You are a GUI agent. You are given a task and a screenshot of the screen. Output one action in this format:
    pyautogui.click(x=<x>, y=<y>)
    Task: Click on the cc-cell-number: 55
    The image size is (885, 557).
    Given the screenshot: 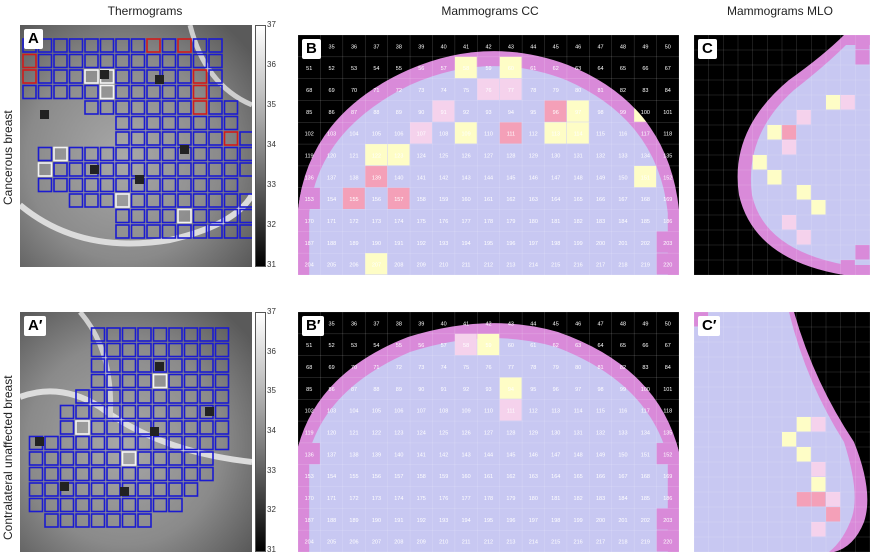 What is the action you would take?
    pyautogui.click(x=399, y=346)
    